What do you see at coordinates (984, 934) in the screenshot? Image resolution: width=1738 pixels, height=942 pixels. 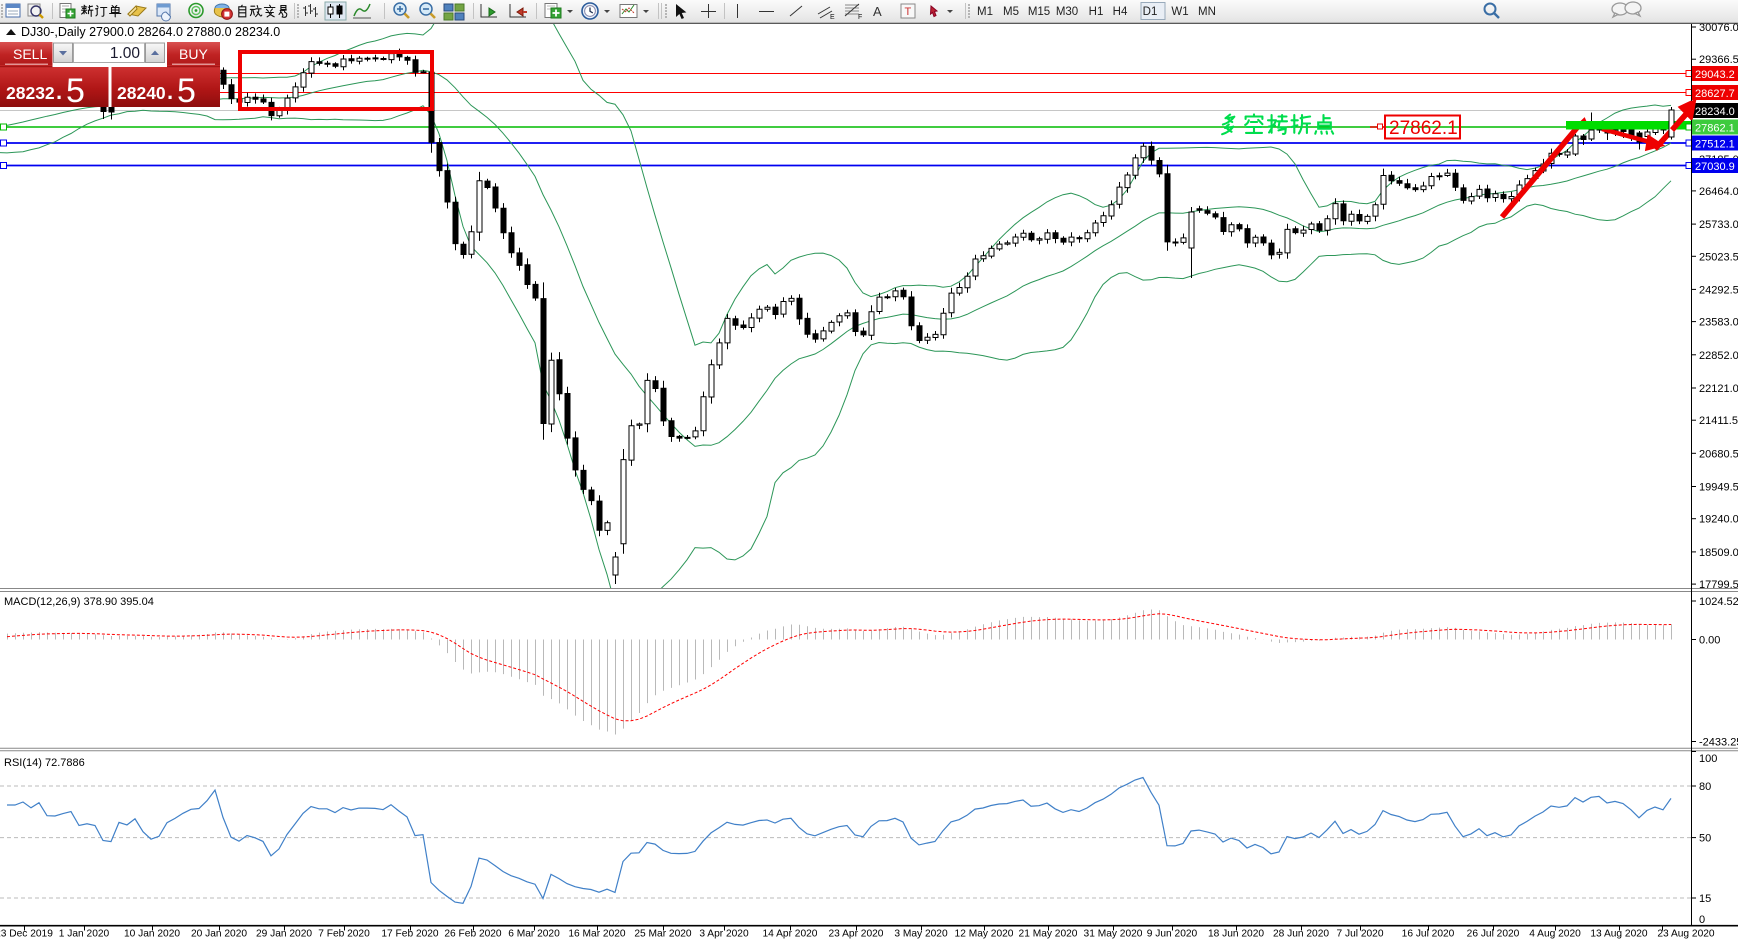 I see `svg-text: 12 May 2020` at bounding box center [984, 934].